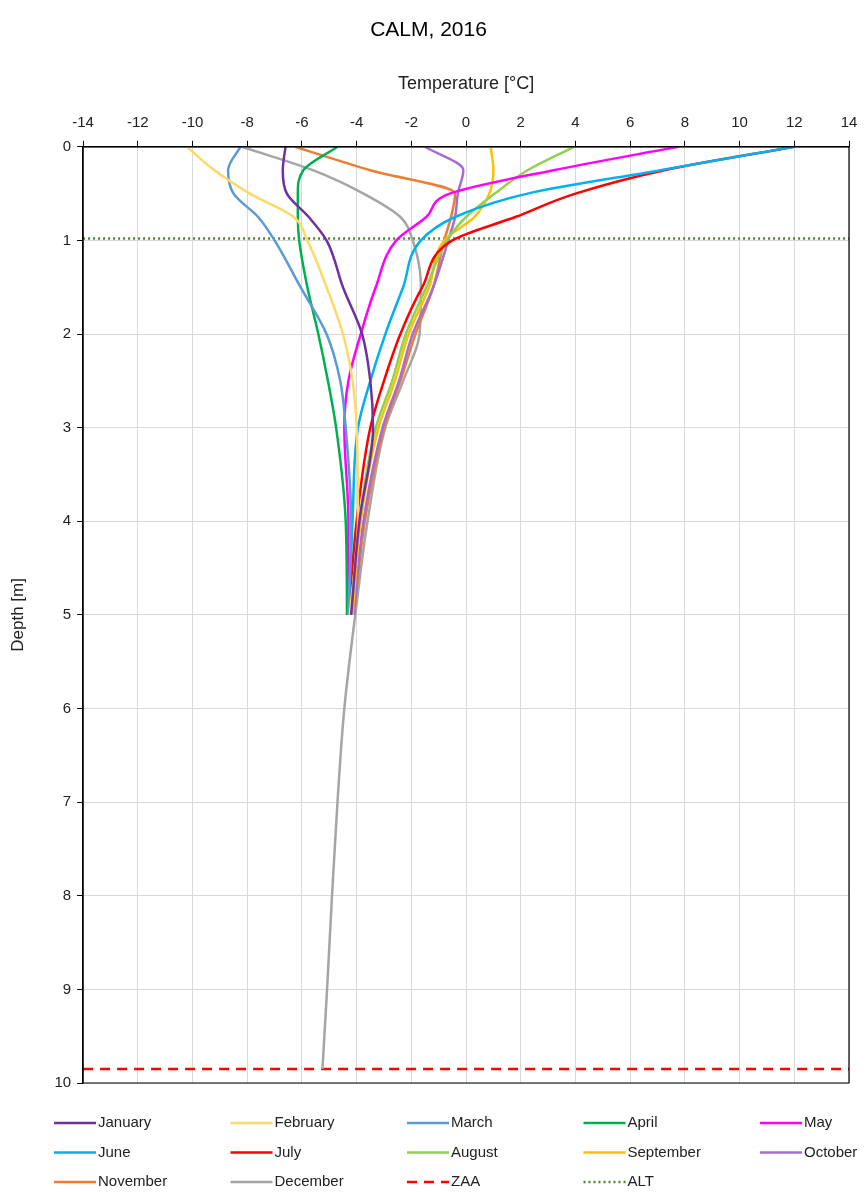 Image resolution: width=867 pixels, height=1192 pixels. What do you see at coordinates (630, 121) in the screenshot?
I see `x-tick-label: 6` at bounding box center [630, 121].